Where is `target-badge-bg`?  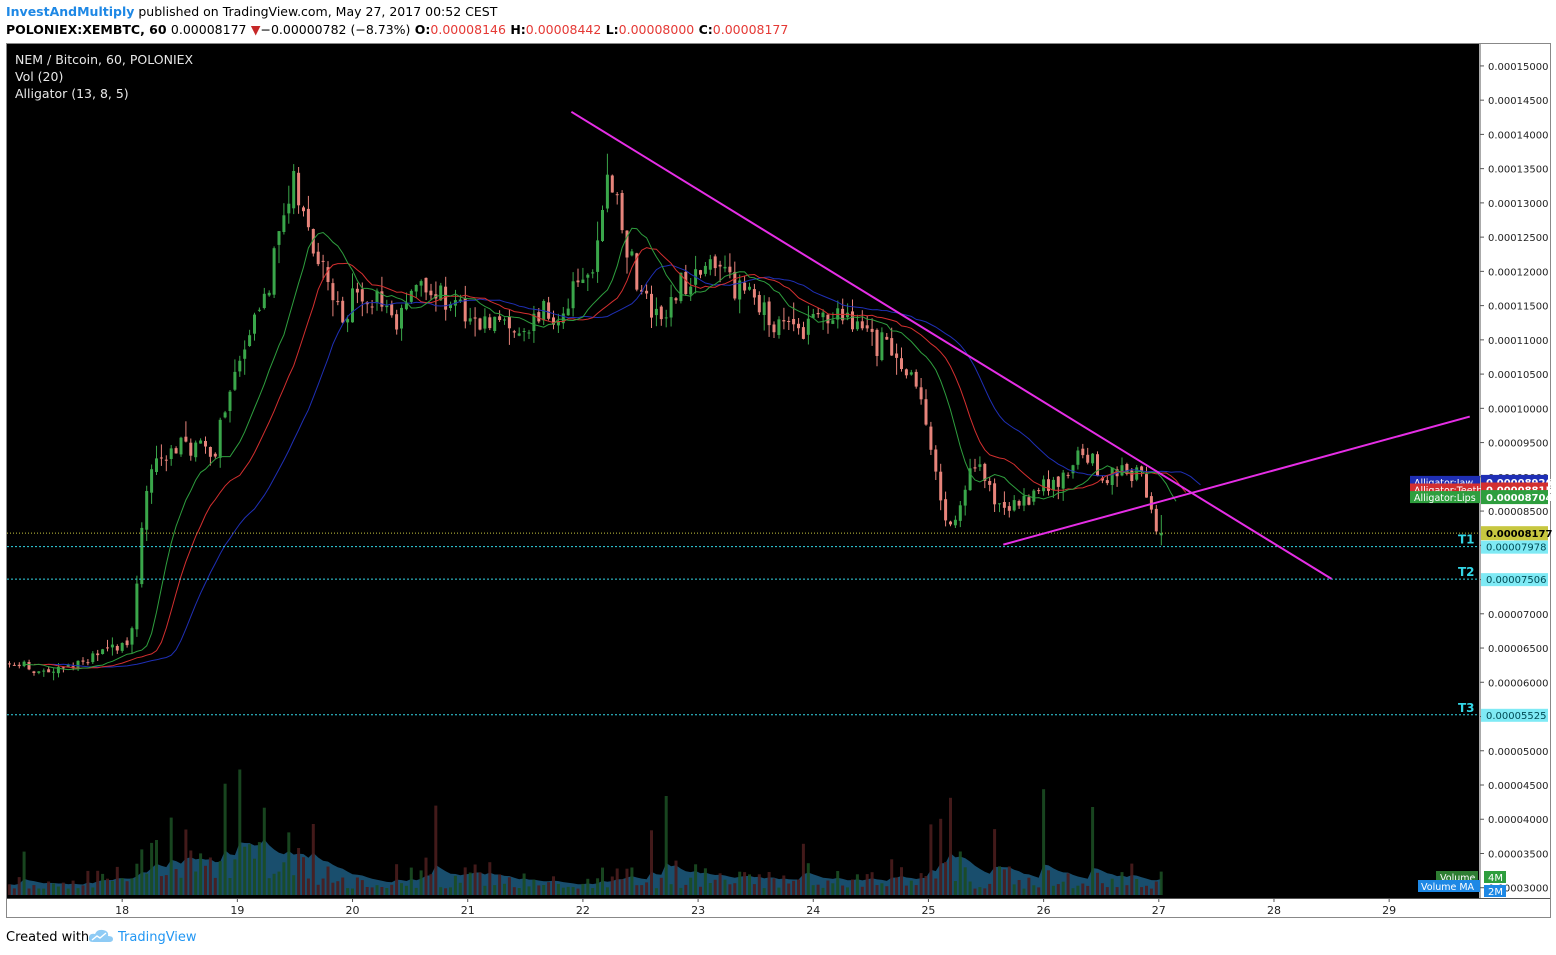 target-badge-bg is located at coordinates (1514, 547).